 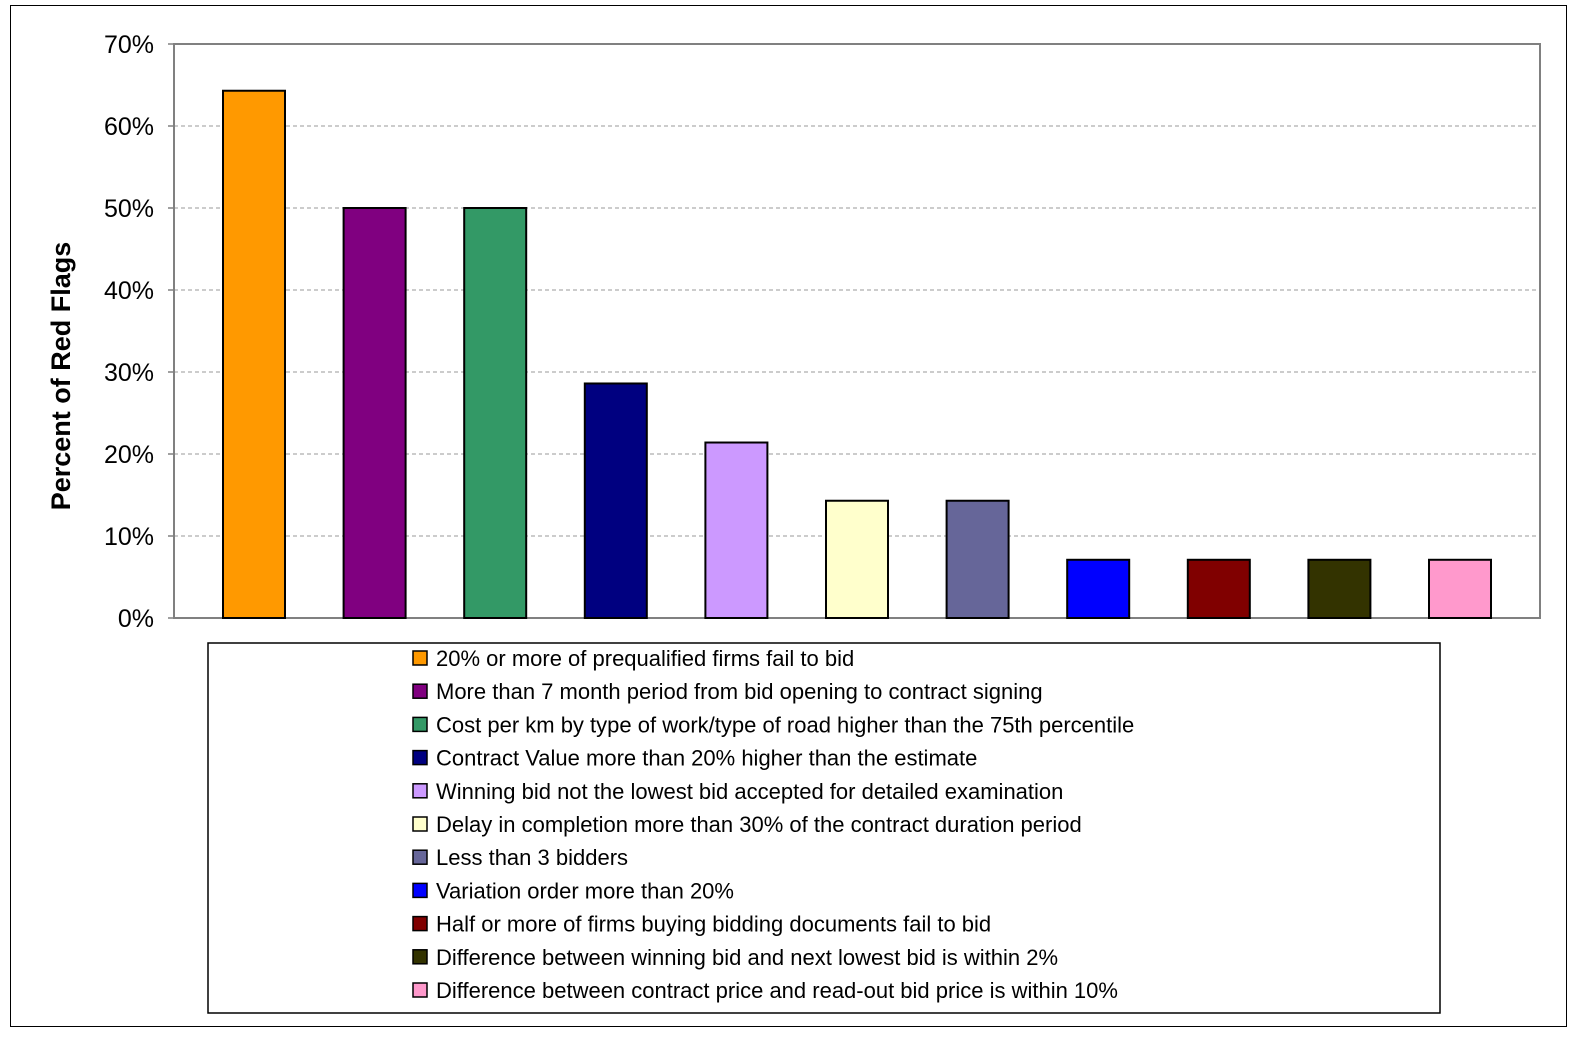 What do you see at coordinates (139, 332) in the screenshot?
I see `y-axis: 0% 10% 20% 30% 40% 50% 60% 70%` at bounding box center [139, 332].